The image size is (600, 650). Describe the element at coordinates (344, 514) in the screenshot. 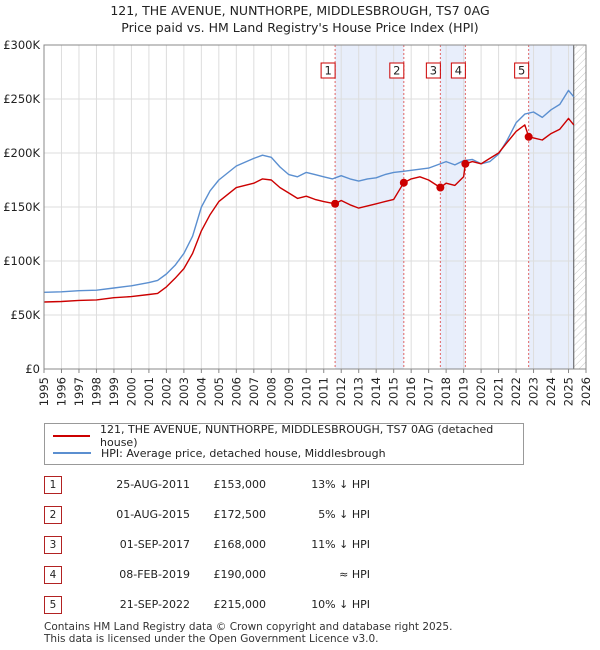

I see `sale-hpi-comparison: 5% ↓ HPI` at that location.